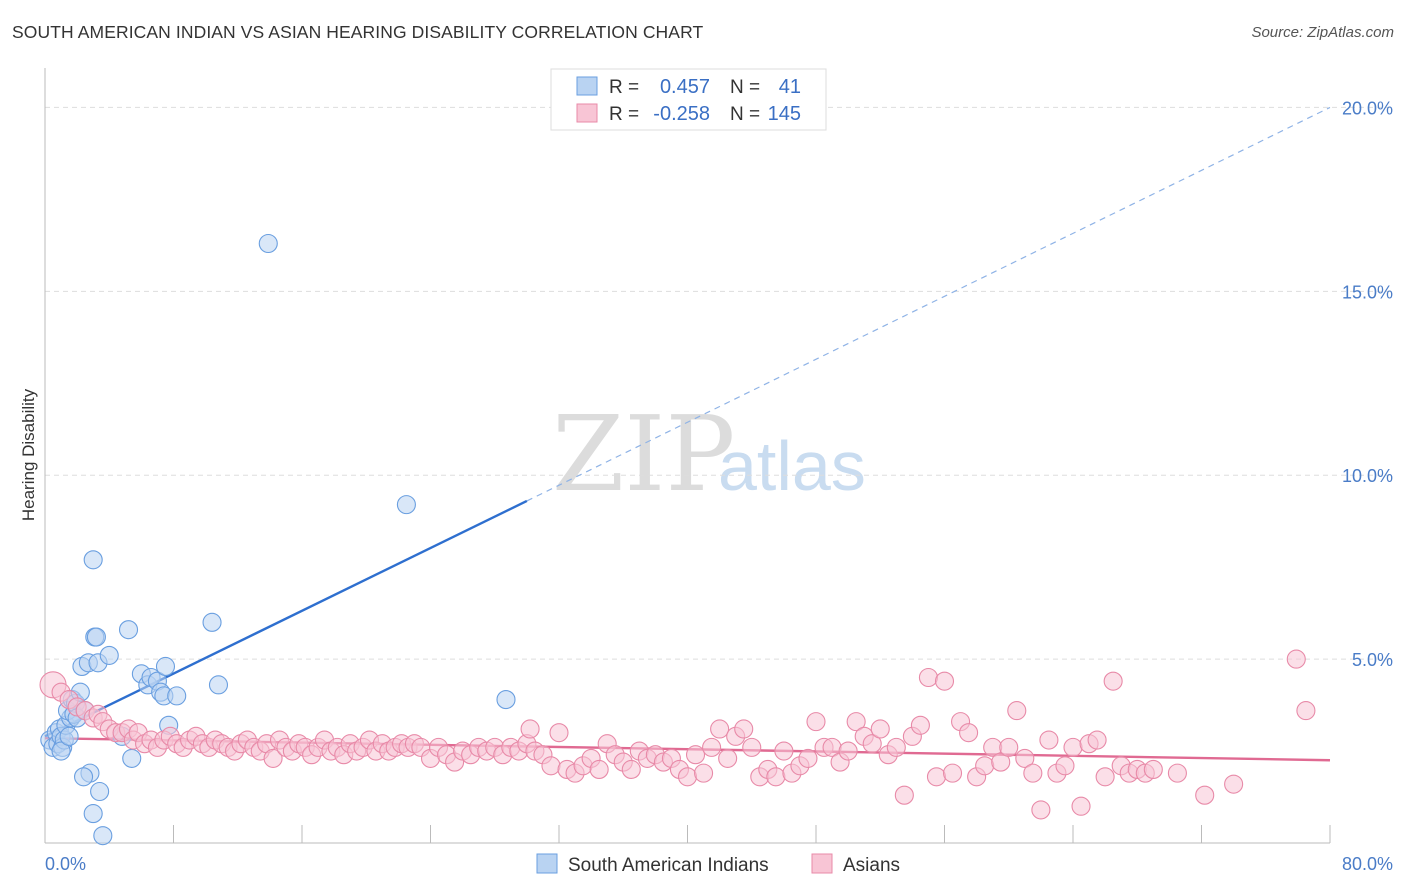 The image size is (1406, 892). I want to click on legend-n-label-1: N =, so click(745, 87).